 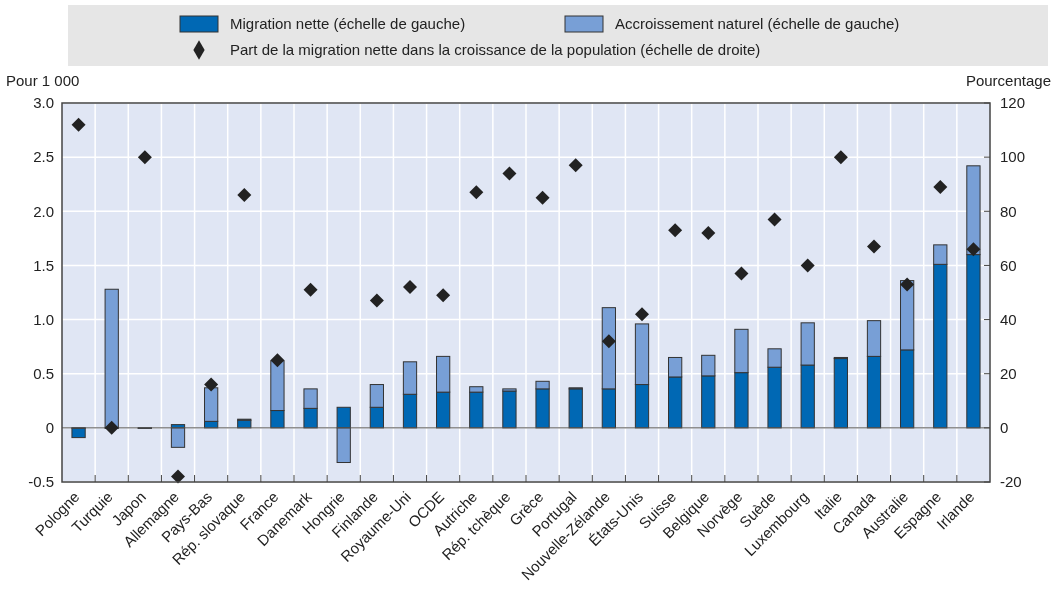 What do you see at coordinates (49, 428) in the screenshot?
I see `y-tick-label: 0` at bounding box center [49, 428].